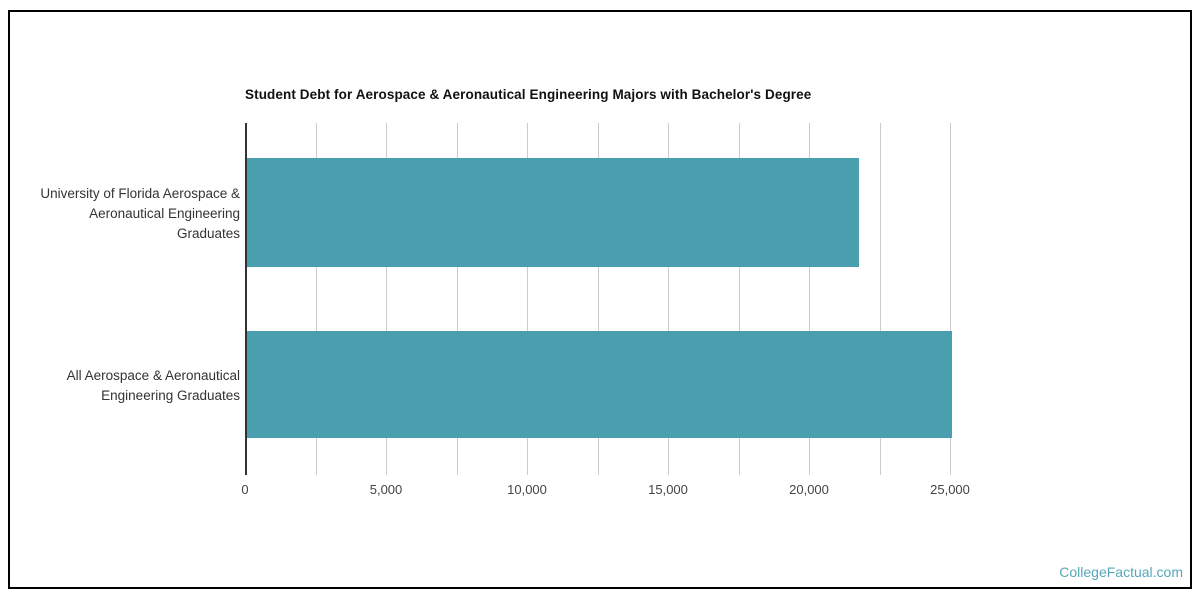 The height and width of the screenshot is (600, 1200). What do you see at coordinates (668, 489) in the screenshot?
I see `x-tick-label-15000: 15,000` at bounding box center [668, 489].